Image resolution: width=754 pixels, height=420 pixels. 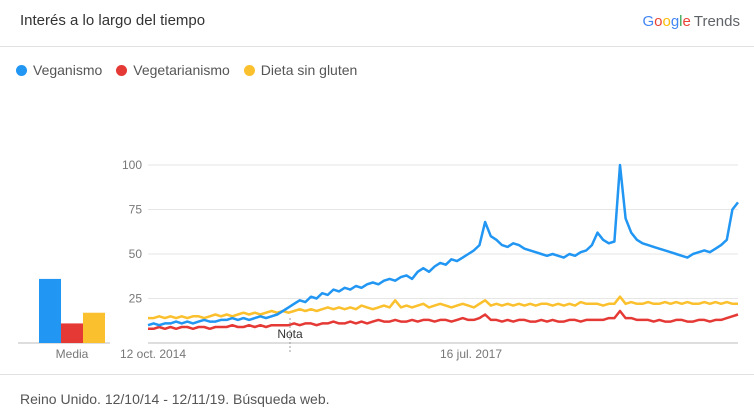 What do you see at coordinates (471, 354) in the screenshot?
I see `x-tick-label: 16 jul. 2017` at bounding box center [471, 354].